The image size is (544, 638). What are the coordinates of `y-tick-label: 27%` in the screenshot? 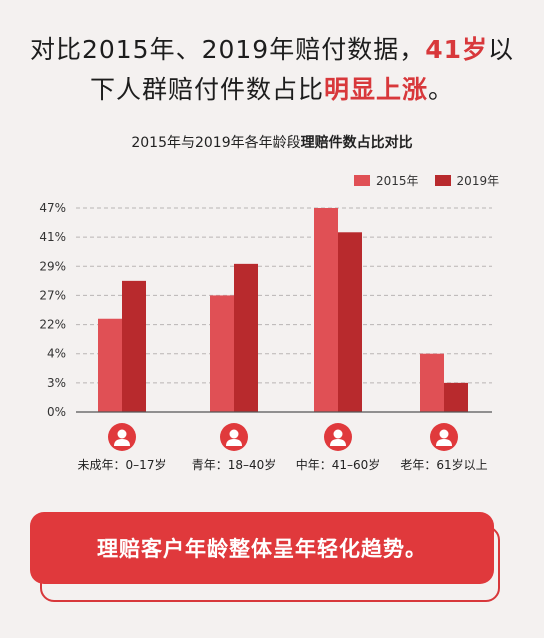 It's located at (52, 295).